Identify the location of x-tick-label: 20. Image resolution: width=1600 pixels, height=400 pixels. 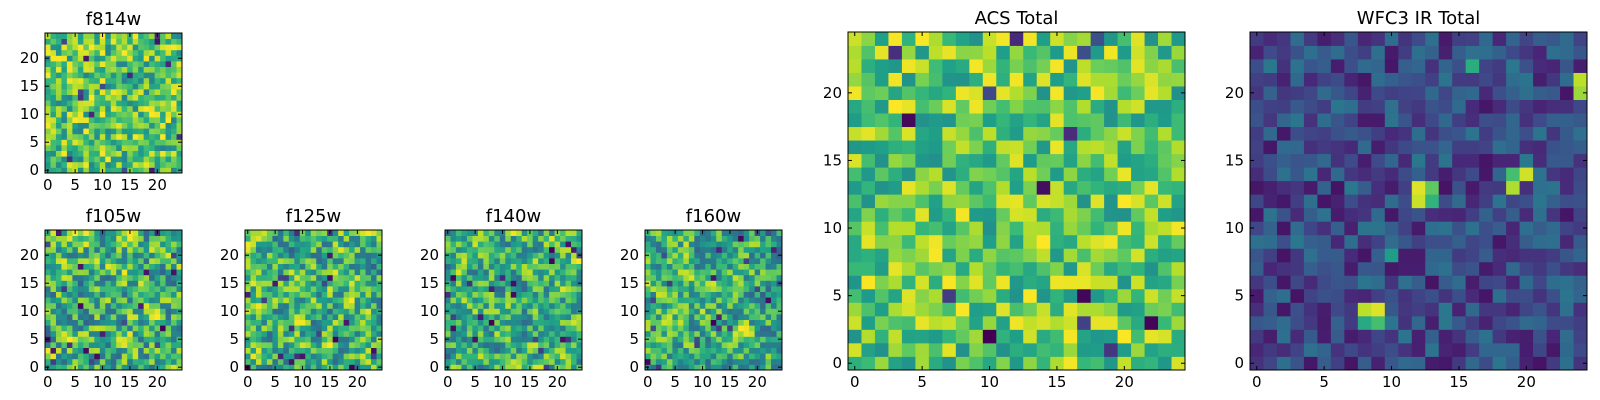
(157, 185).